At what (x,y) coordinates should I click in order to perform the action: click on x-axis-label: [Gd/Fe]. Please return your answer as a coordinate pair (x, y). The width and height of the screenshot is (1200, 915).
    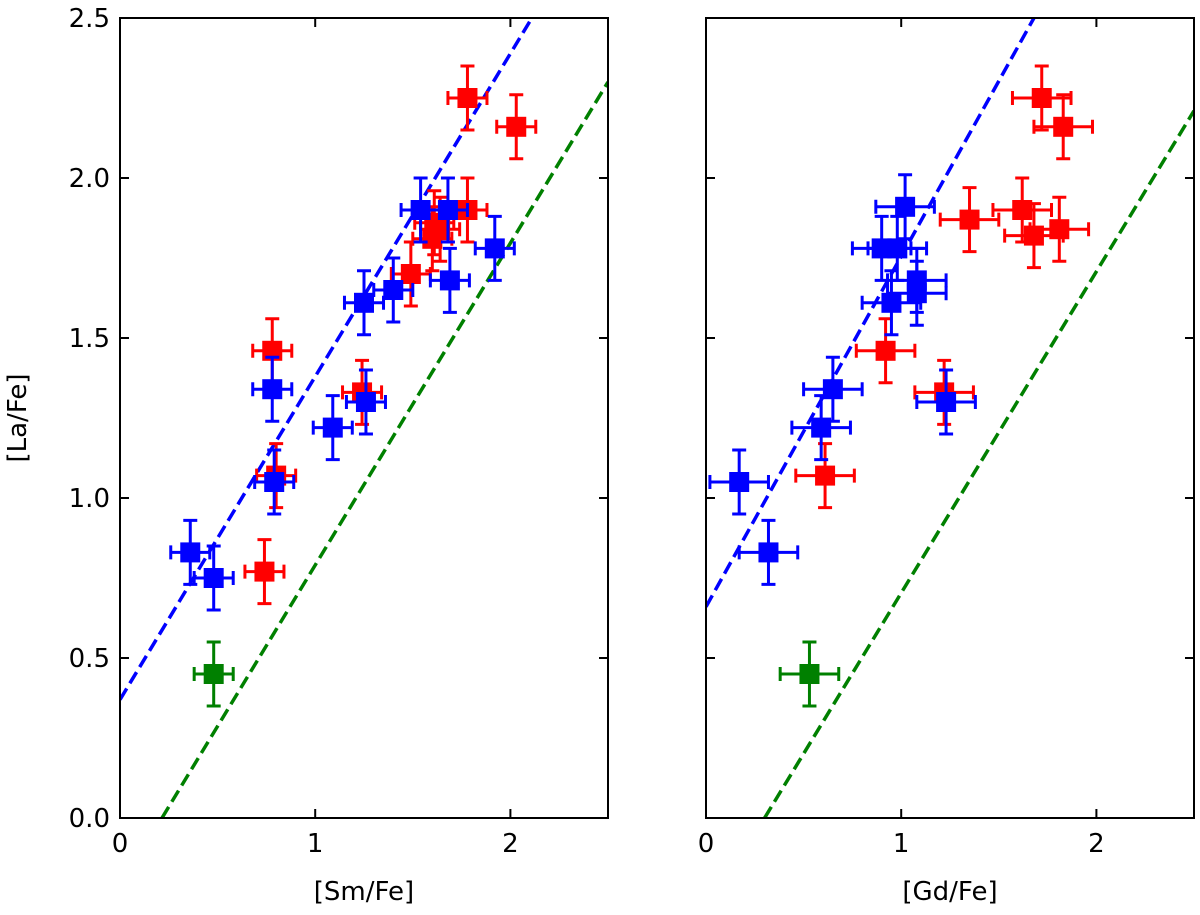
    Looking at the image, I should click on (949, 892).